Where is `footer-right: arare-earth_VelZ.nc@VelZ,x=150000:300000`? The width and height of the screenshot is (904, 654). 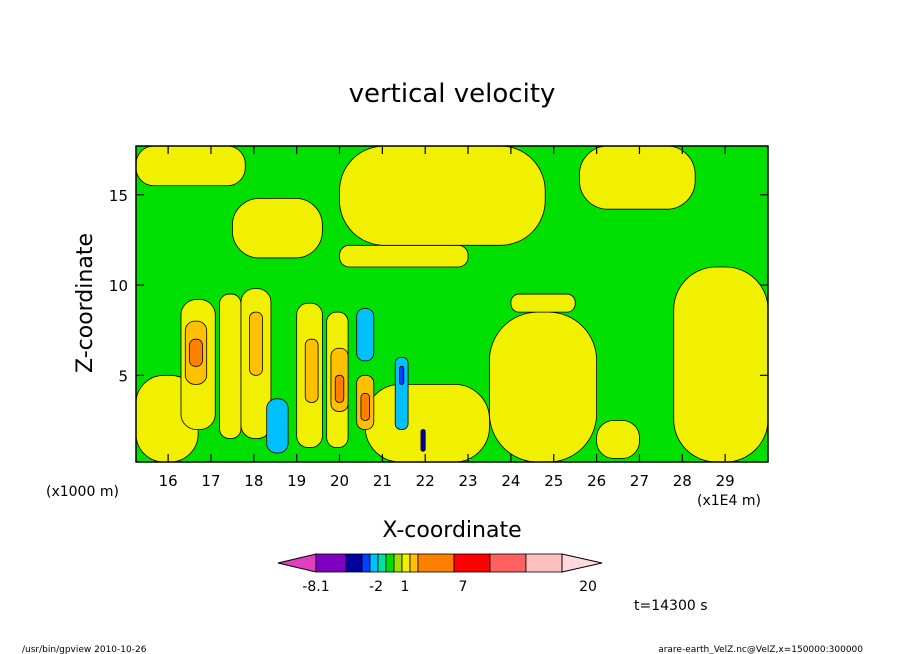 footer-right: arare-earth_VelZ.nc@VelZ,x=150000:300000 is located at coordinates (760, 649).